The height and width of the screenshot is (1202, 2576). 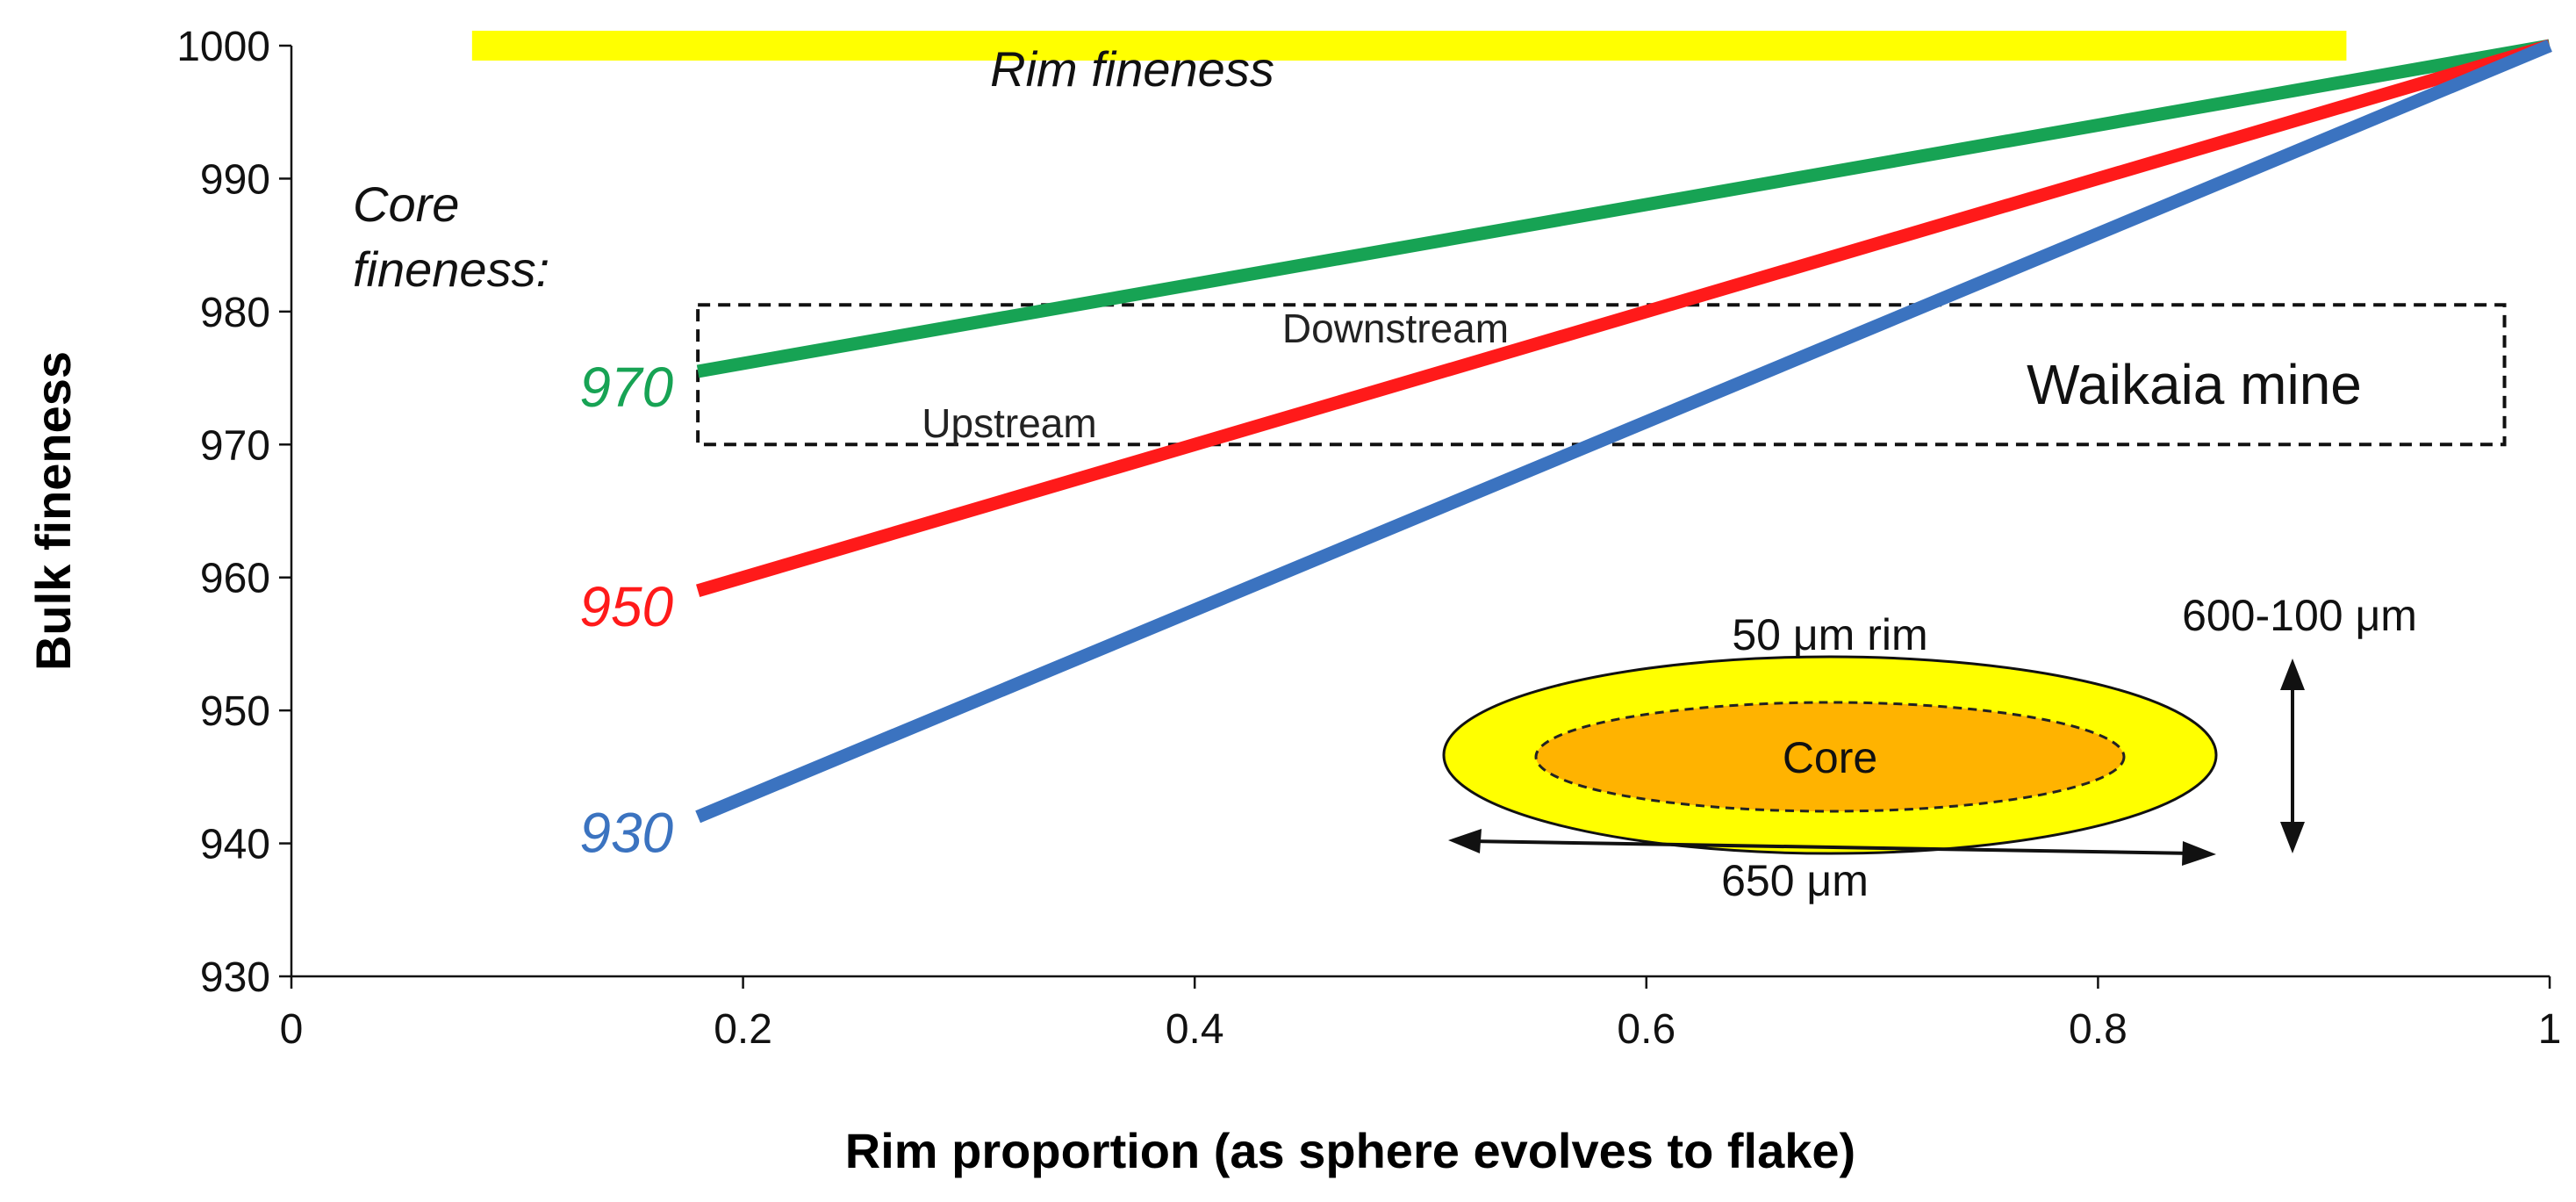 What do you see at coordinates (235, 313) in the screenshot?
I see `y-tick-label: 980` at bounding box center [235, 313].